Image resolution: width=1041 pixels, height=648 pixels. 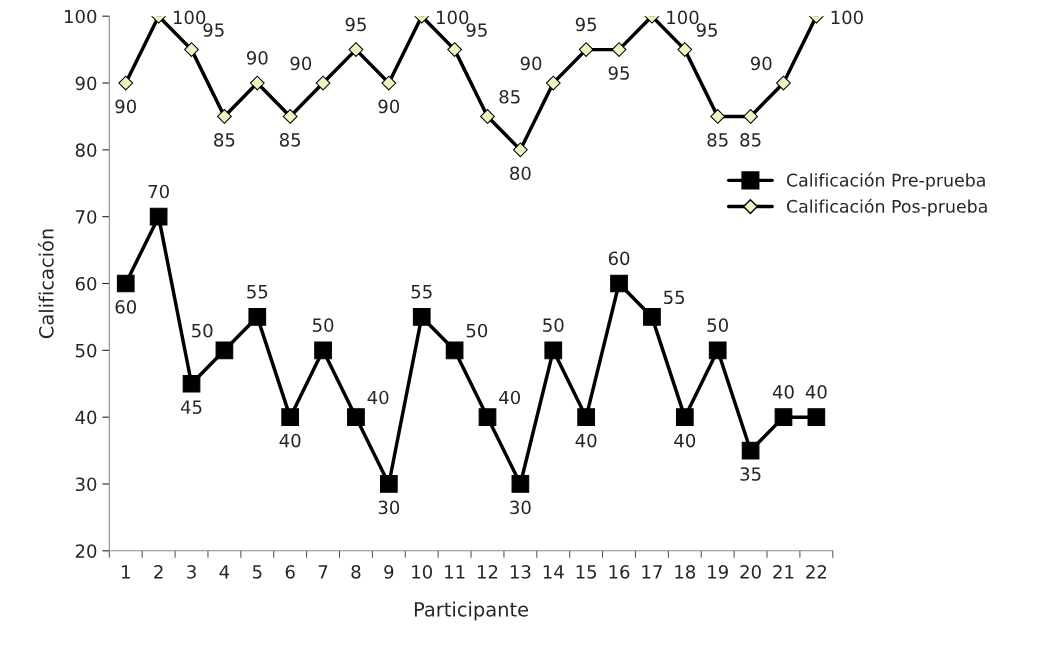 I want to click on x-tick-label: 1, so click(x=125, y=572).